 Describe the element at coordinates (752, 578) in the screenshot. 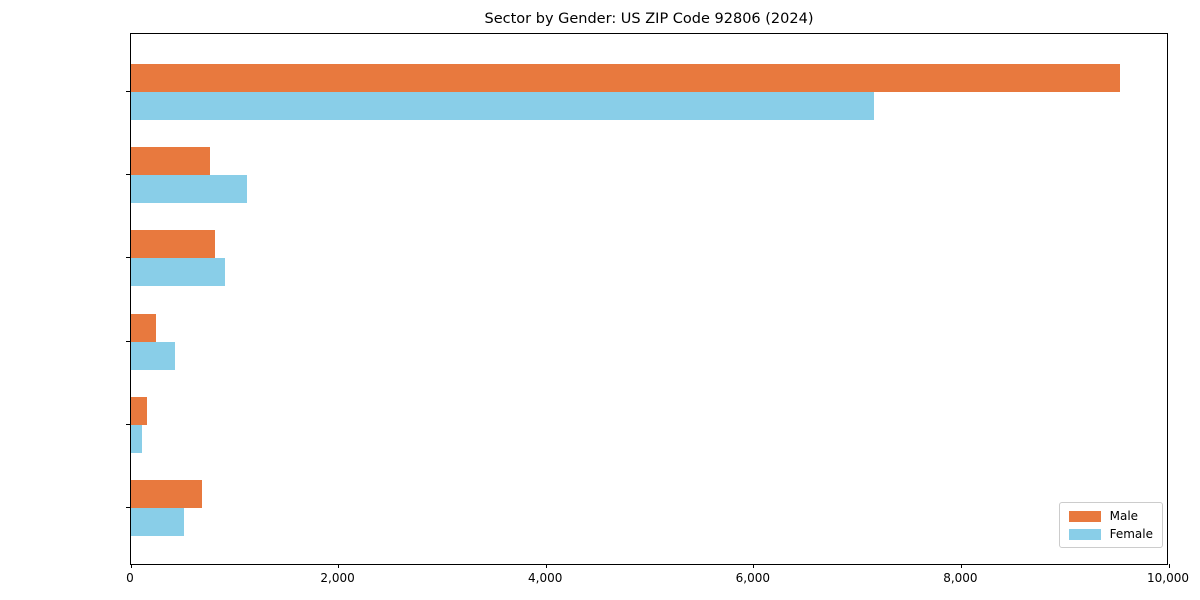

I see `x-tick-label: 6,000` at that location.